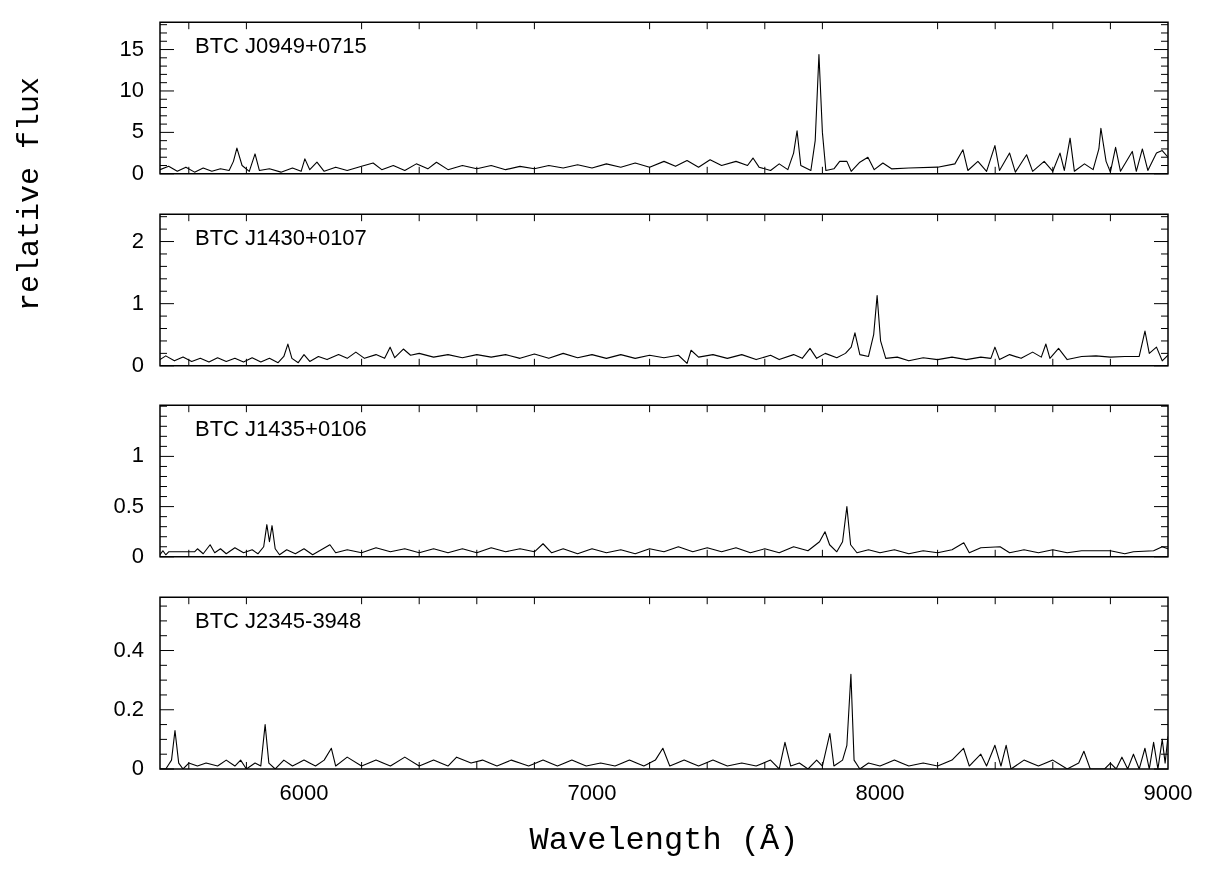 This screenshot has width=1213, height=878. What do you see at coordinates (30, 193) in the screenshot?
I see `y-axis-title: relative flux` at bounding box center [30, 193].